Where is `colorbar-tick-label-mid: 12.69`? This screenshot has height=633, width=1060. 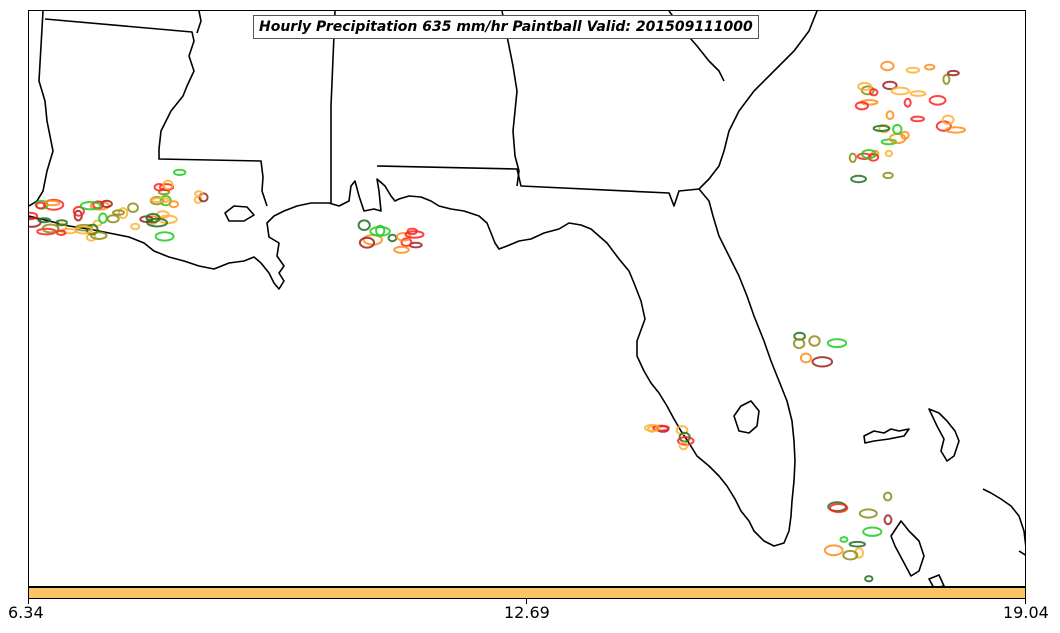
colorbar-tick-label-mid: 12.69 is located at coordinates (527, 612).